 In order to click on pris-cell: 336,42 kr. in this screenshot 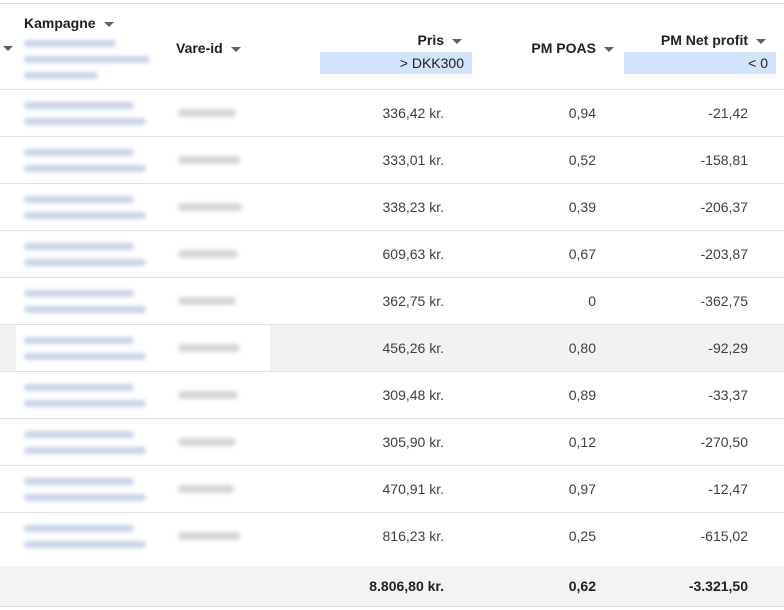, I will do `click(413, 113)`.